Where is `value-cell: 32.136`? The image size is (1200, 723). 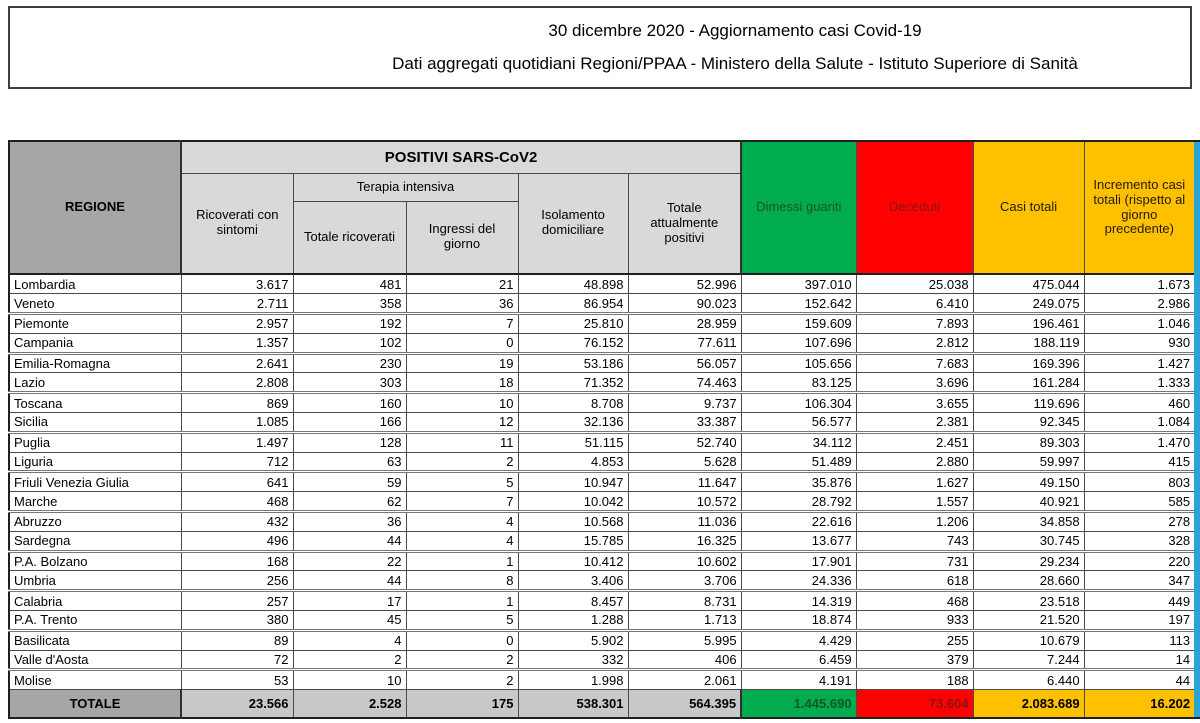 value-cell: 32.136 is located at coordinates (573, 422).